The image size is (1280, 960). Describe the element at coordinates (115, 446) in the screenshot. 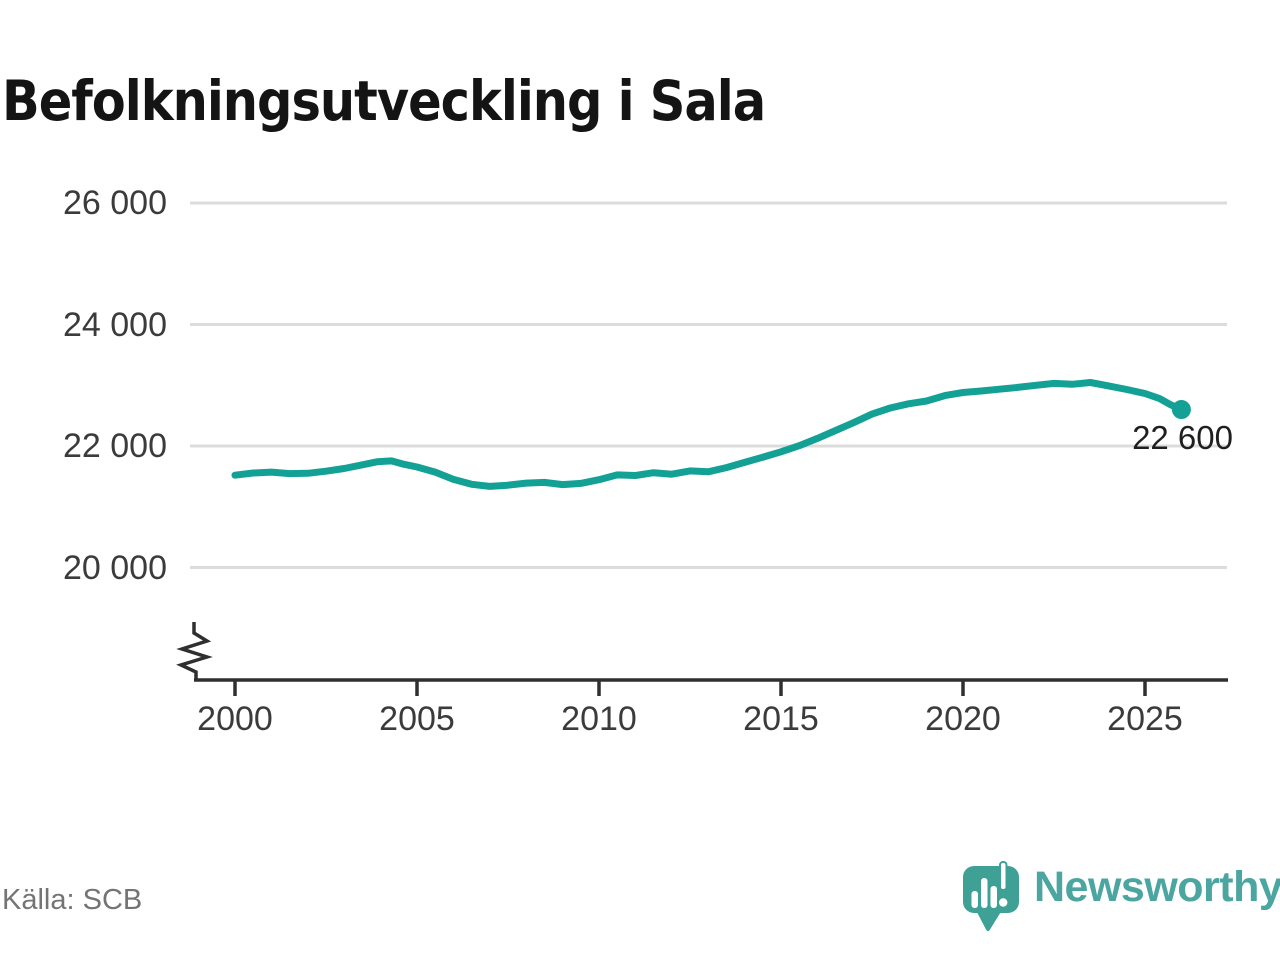

I see `y-tick-label: 22 000` at that location.